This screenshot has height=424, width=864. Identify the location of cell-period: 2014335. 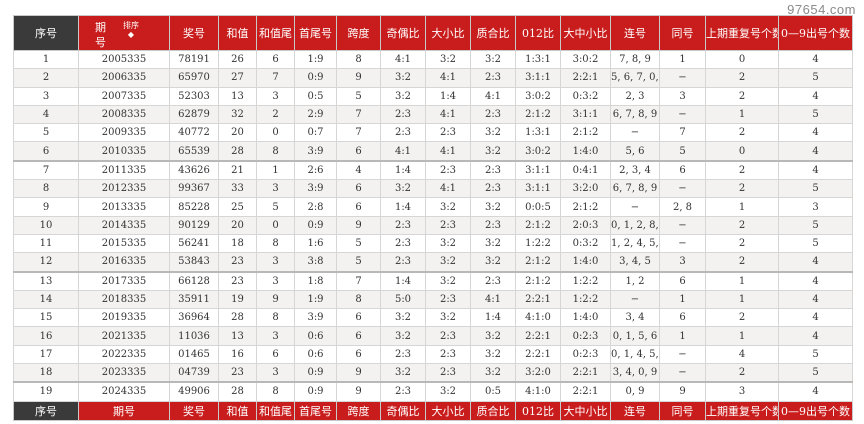
(124, 225).